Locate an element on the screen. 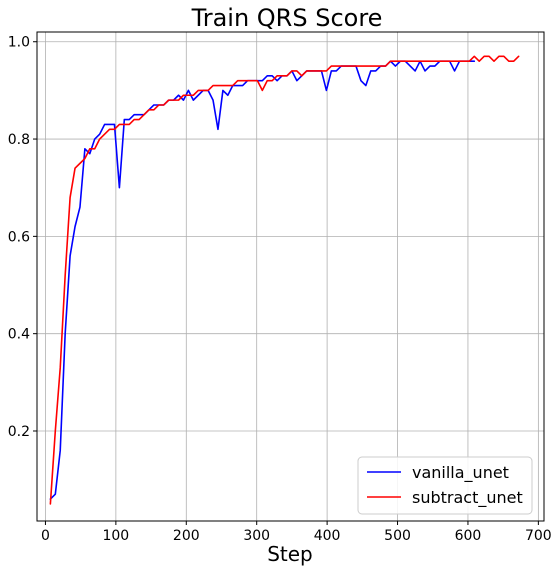 The width and height of the screenshot is (555, 572). y-tick-label: 0.8 is located at coordinates (19, 140).